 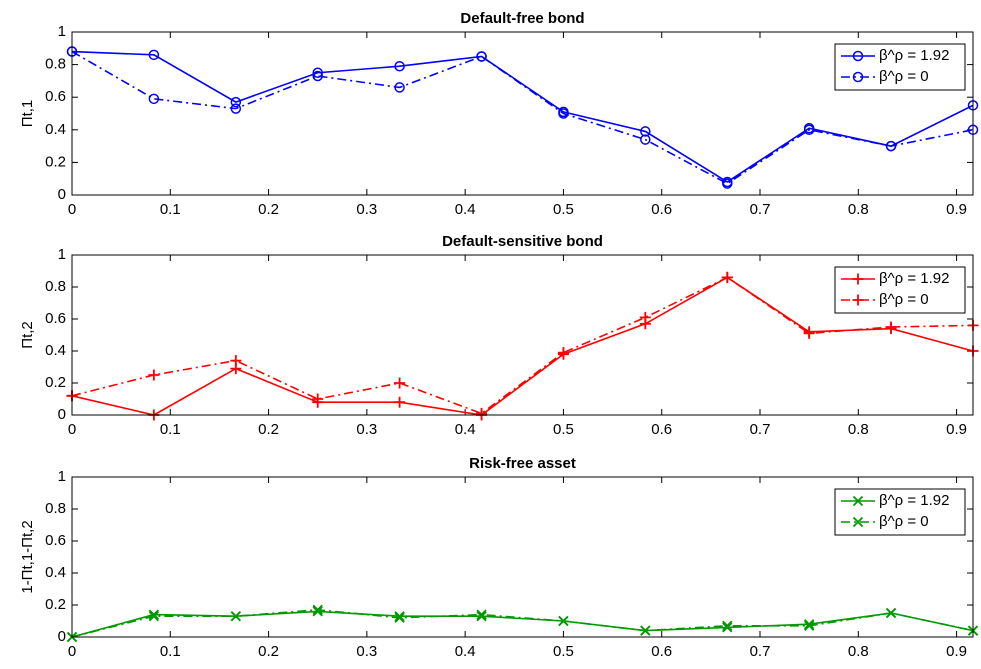 What do you see at coordinates (760, 209) in the screenshot?
I see `x-tick-label: 0.7` at bounding box center [760, 209].